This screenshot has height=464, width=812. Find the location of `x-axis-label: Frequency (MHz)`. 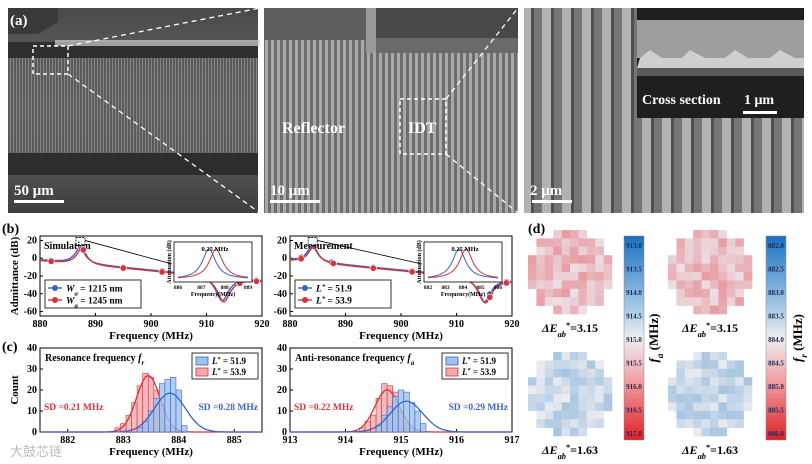

x-axis-label: Frequency (MHz) is located at coordinates (151, 336).